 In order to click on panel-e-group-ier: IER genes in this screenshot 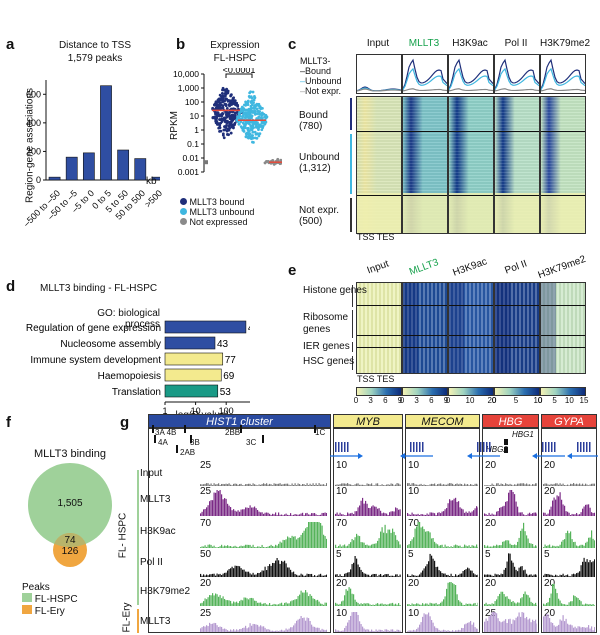, I will do `click(326, 346)`.